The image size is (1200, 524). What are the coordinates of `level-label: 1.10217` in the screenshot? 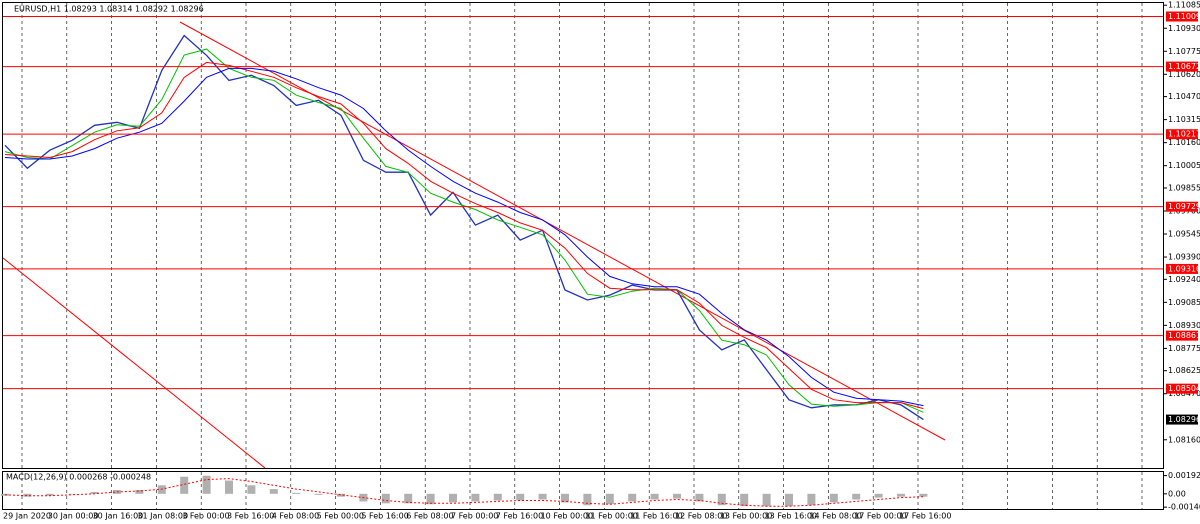 It's located at (1184, 134).